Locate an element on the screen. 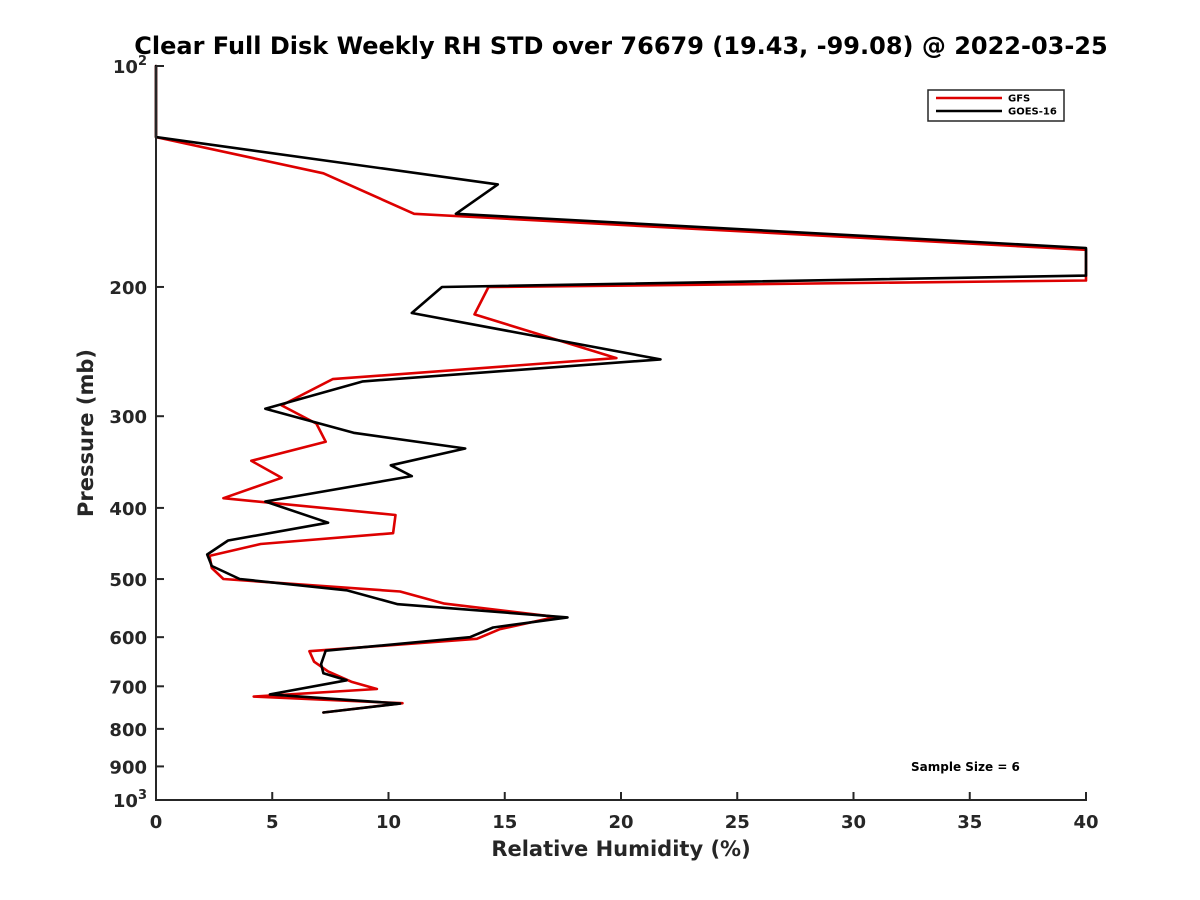  legend-label-gfs: GFS is located at coordinates (1019, 99).